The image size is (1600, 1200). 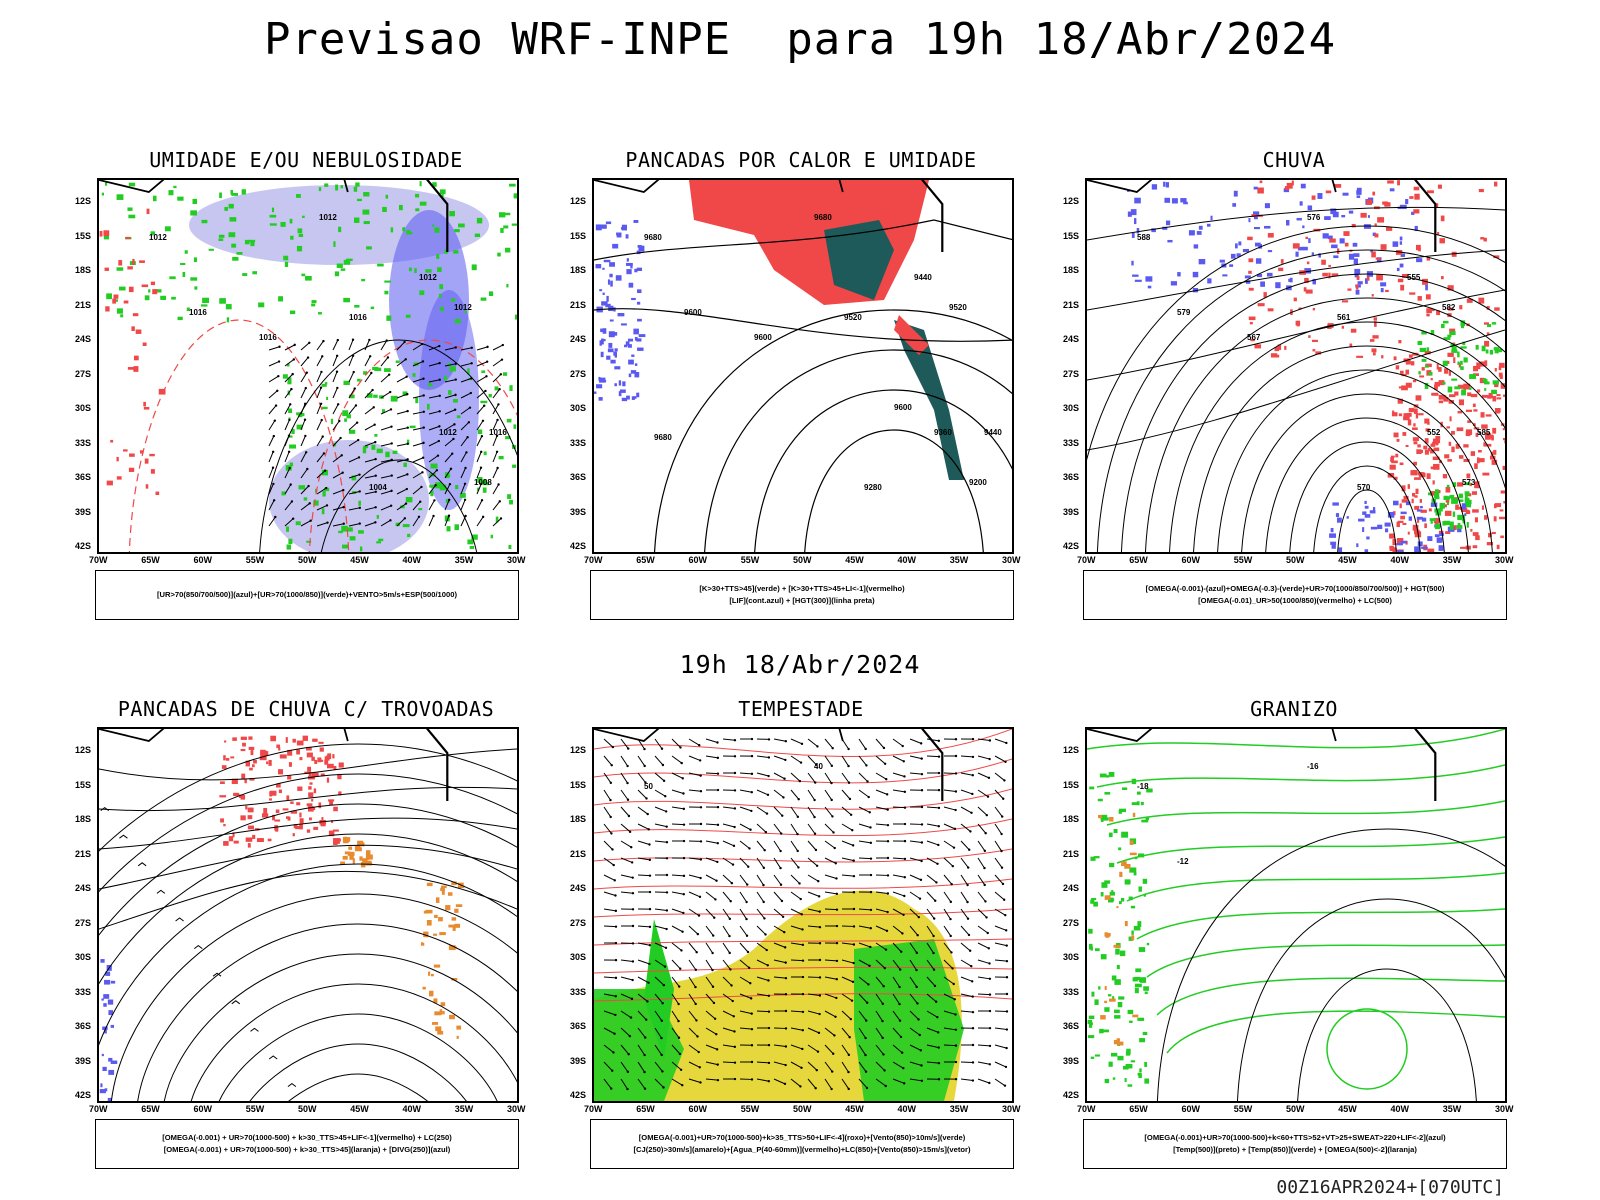 What do you see at coordinates (83, 1095) in the screenshot?
I see `y-tick-label: 42S` at bounding box center [83, 1095].